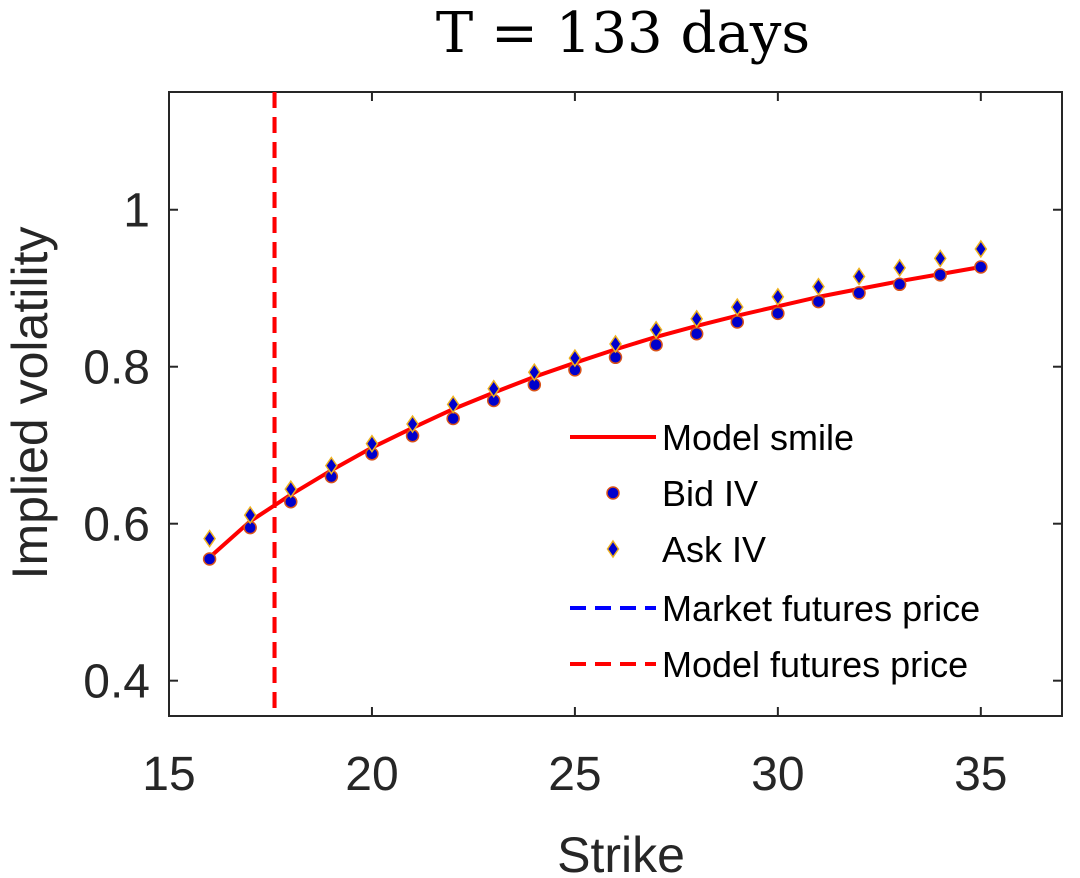 The height and width of the screenshot is (878, 1080). I want to click on x-tick-label: 20, so click(371, 774).